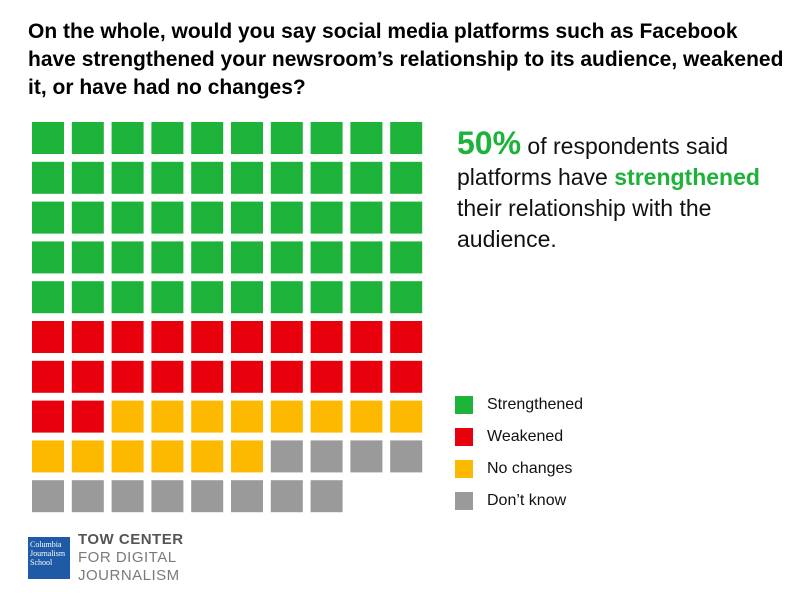  Describe the element at coordinates (131, 539) in the screenshot. I see `logo-line: TOW CENTER` at that location.